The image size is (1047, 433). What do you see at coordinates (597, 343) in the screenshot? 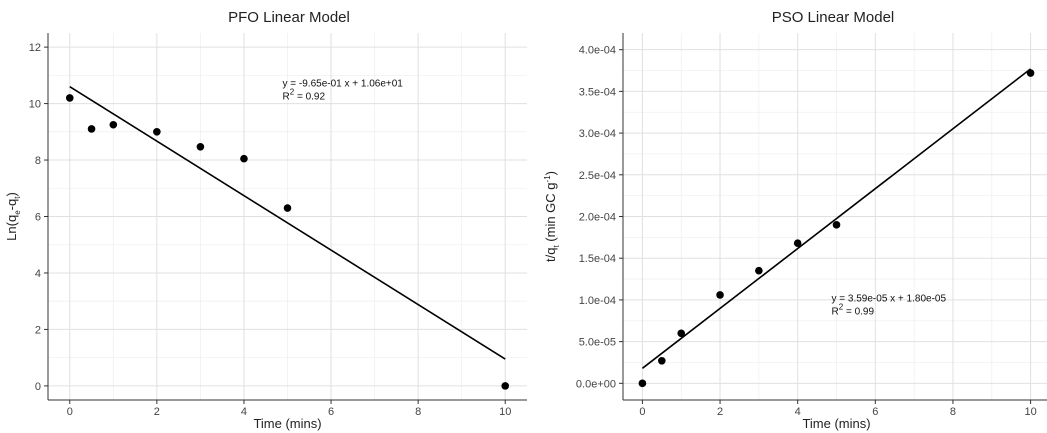
I see `y-tick-label: 5.0e-05` at bounding box center [597, 343].